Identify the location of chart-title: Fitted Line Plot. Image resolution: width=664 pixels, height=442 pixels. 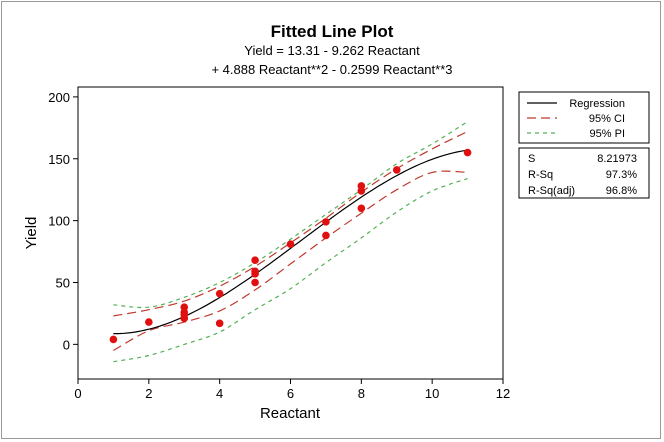
(332, 31).